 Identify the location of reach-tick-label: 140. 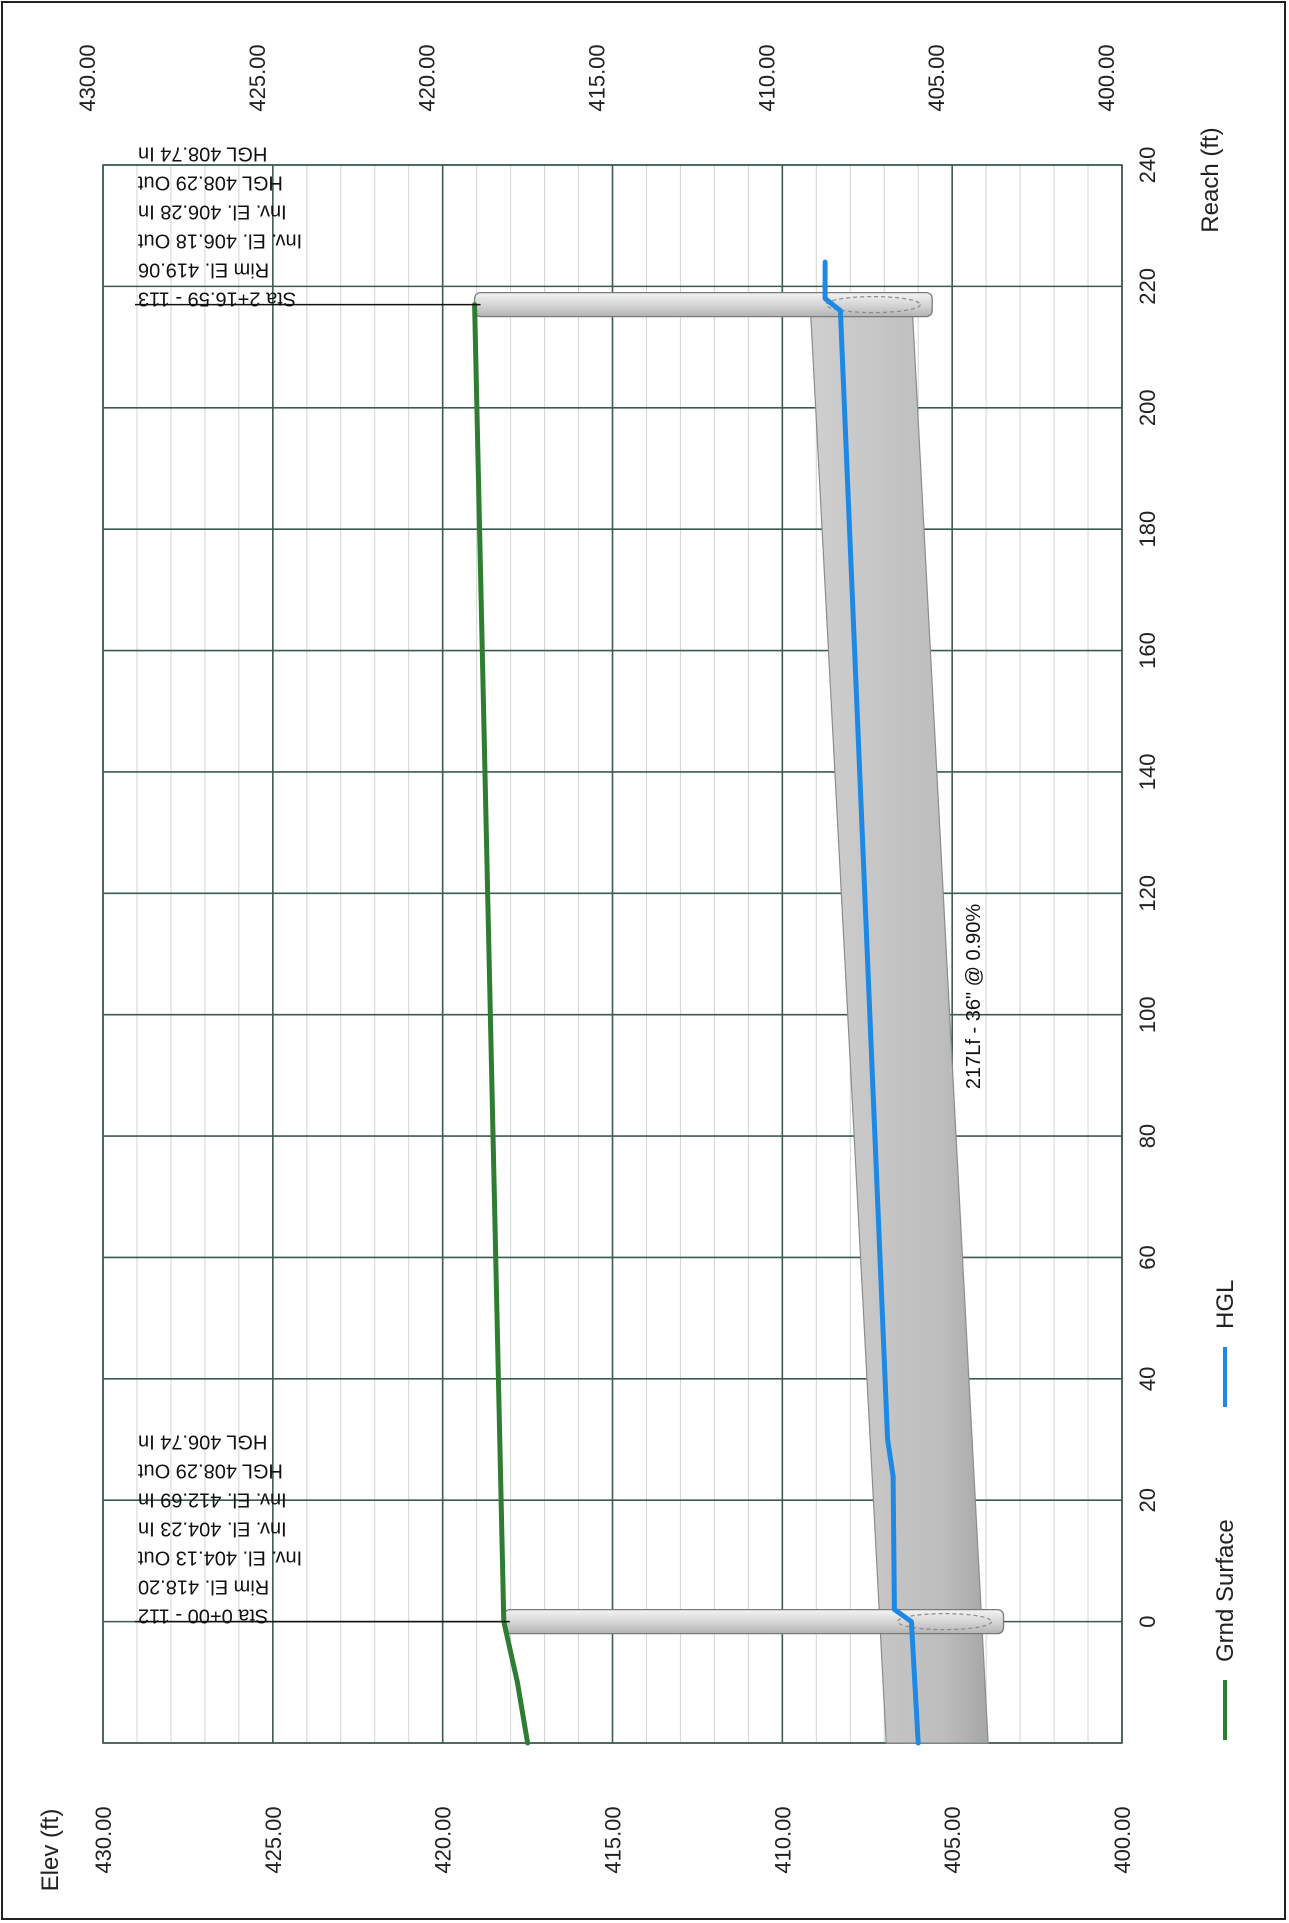
(1147, 772).